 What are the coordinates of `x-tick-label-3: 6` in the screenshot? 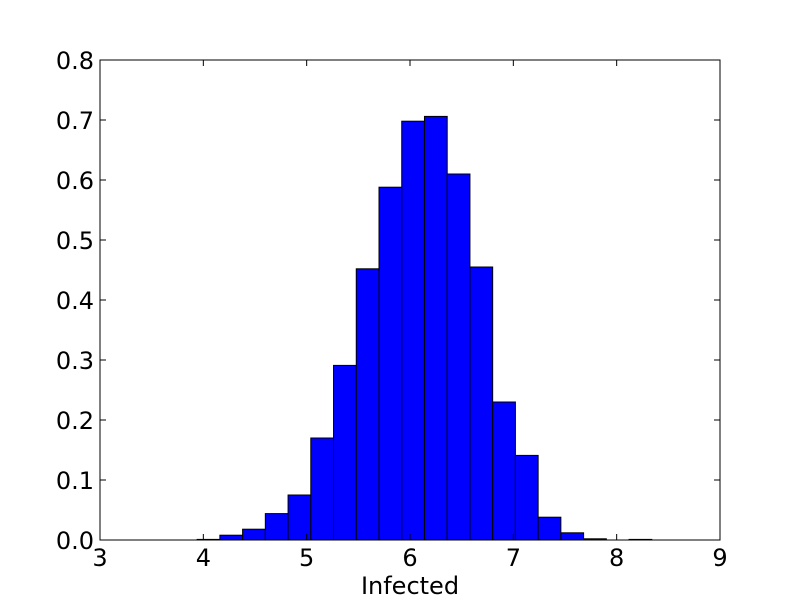 It's located at (409, 558).